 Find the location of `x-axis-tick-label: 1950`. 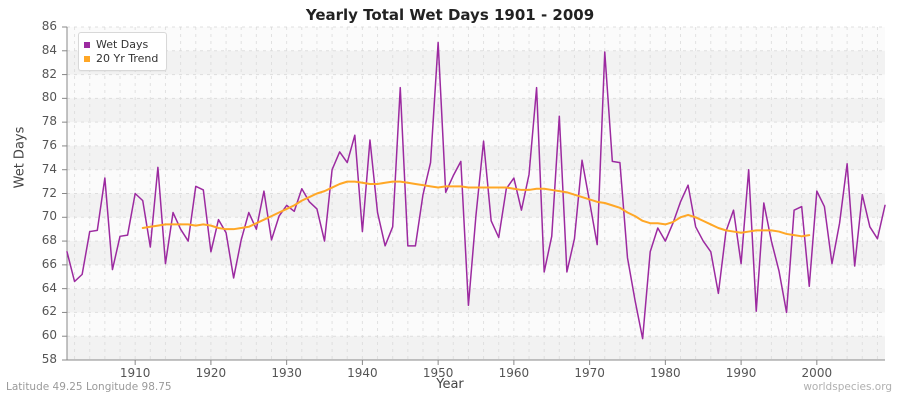

x-axis-tick-label: 1950 is located at coordinates (438, 373).